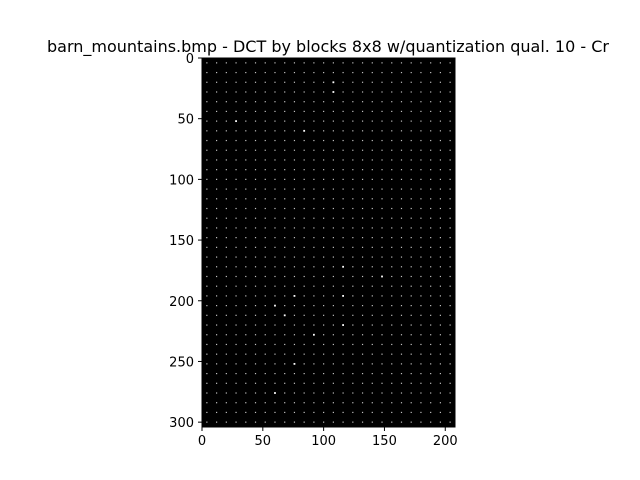 The image size is (640, 480). Describe the element at coordinates (384, 441) in the screenshot. I see `x-tick-label: 150` at that location.